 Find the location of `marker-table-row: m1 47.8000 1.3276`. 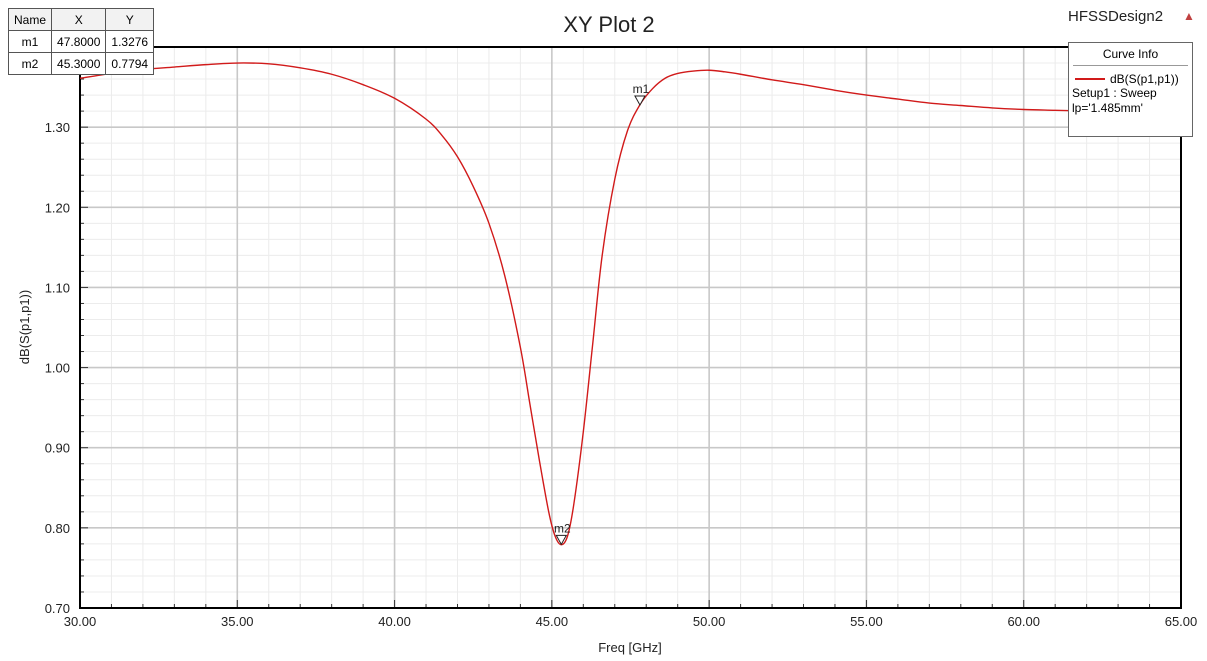

marker-table-row: m1 47.8000 1.3276 is located at coordinates (81, 41).